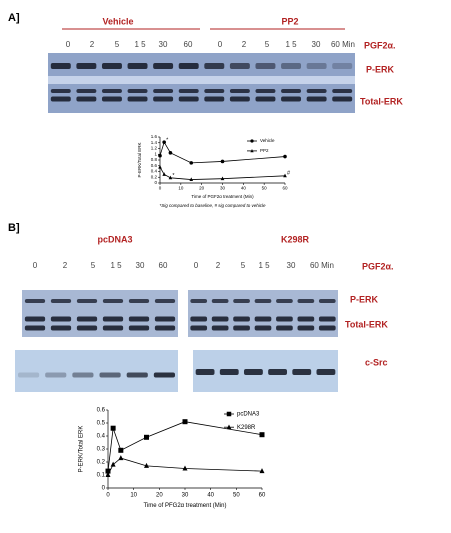  What do you see at coordinates (264, 150) in the screenshot?
I see `legend-label: PP2` at bounding box center [264, 150].